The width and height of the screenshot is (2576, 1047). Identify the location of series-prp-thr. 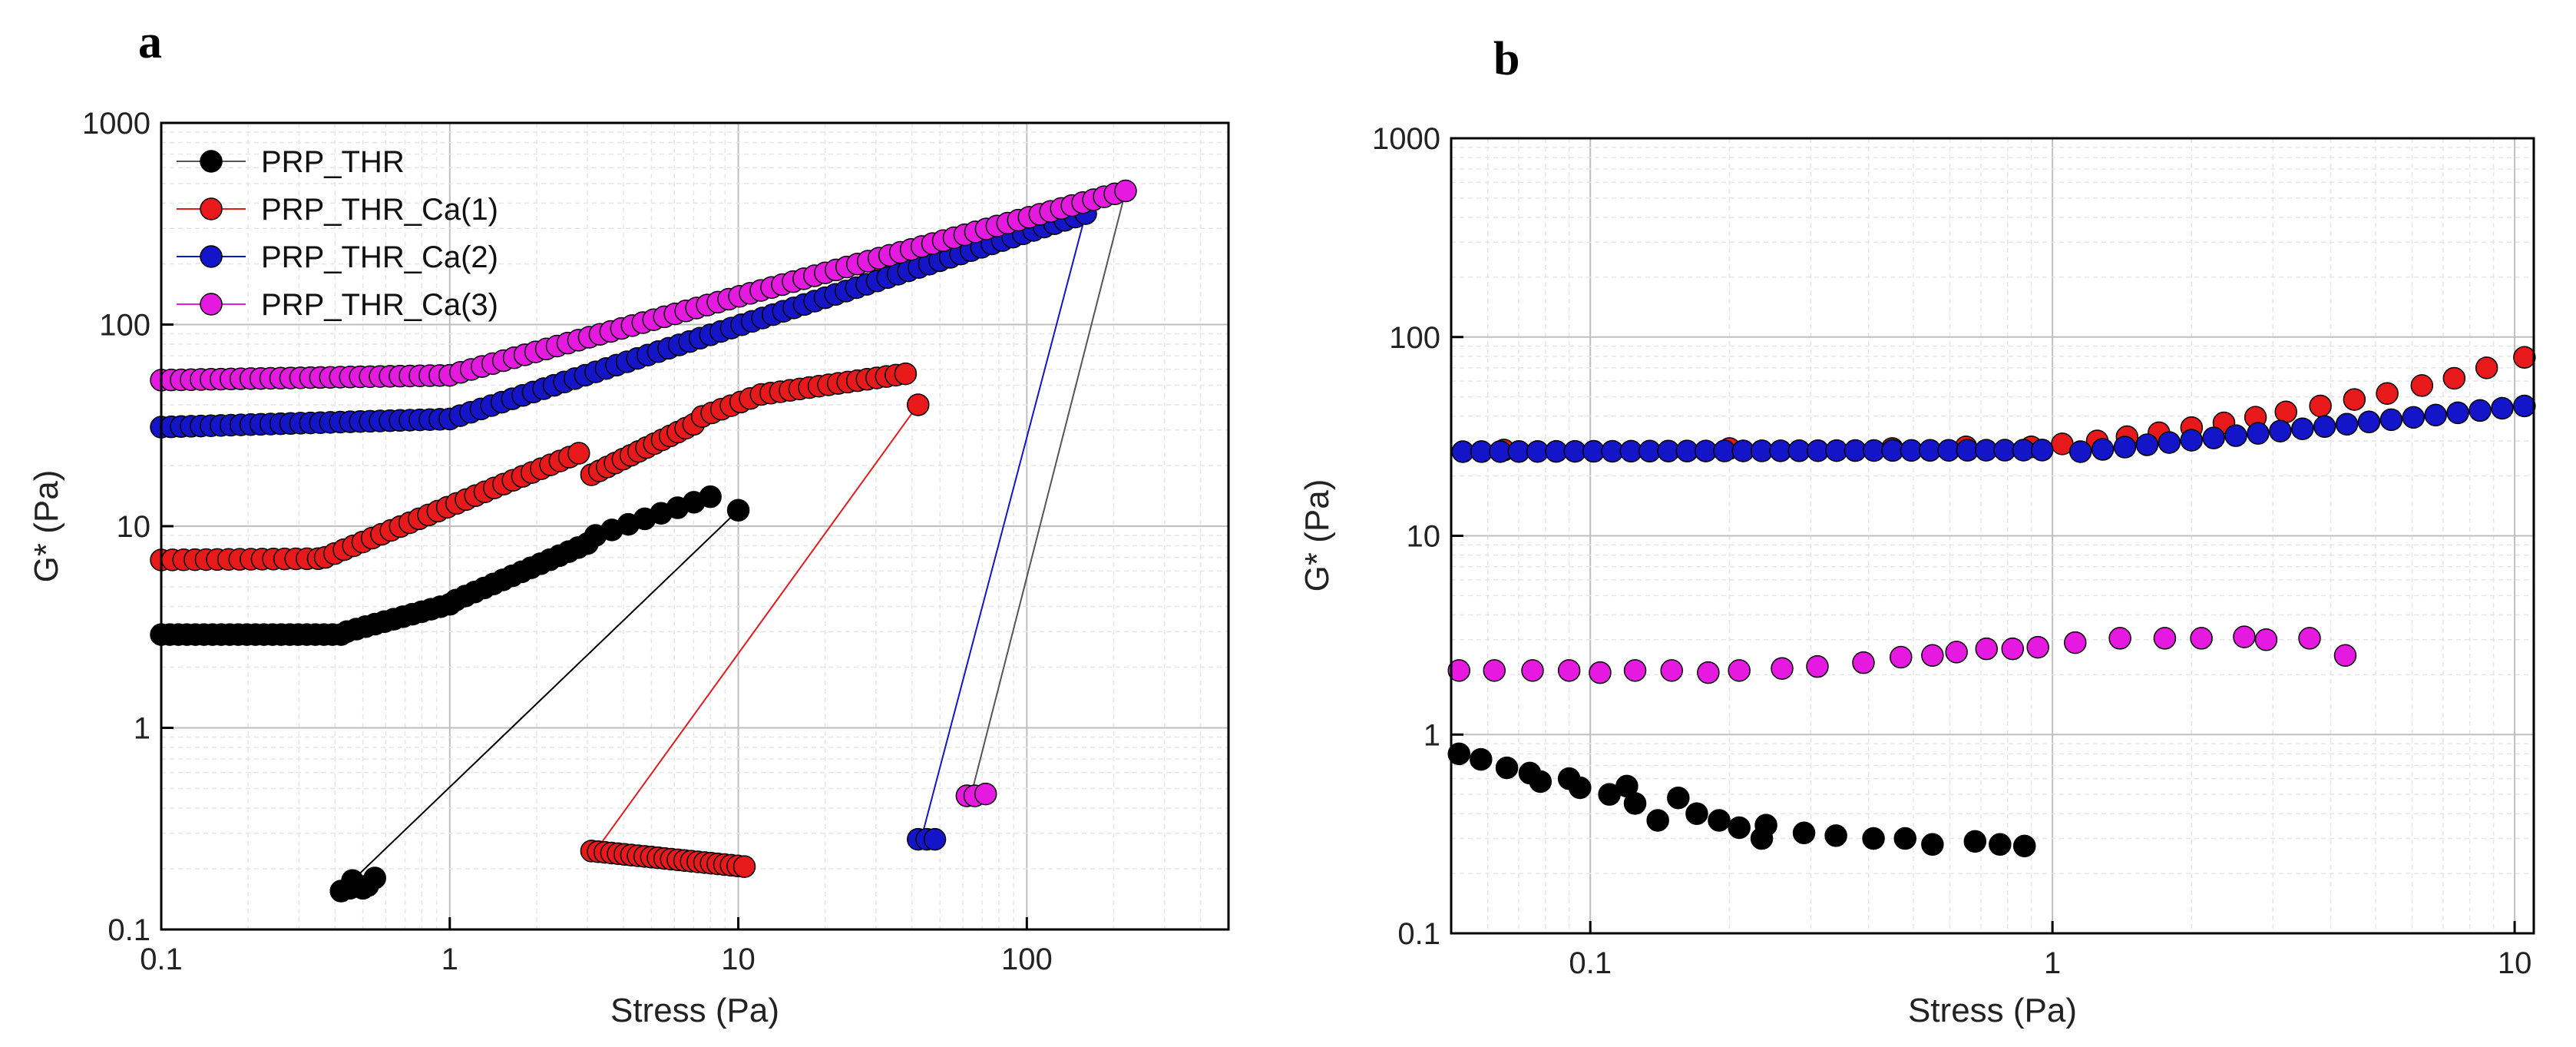
(450, 694).